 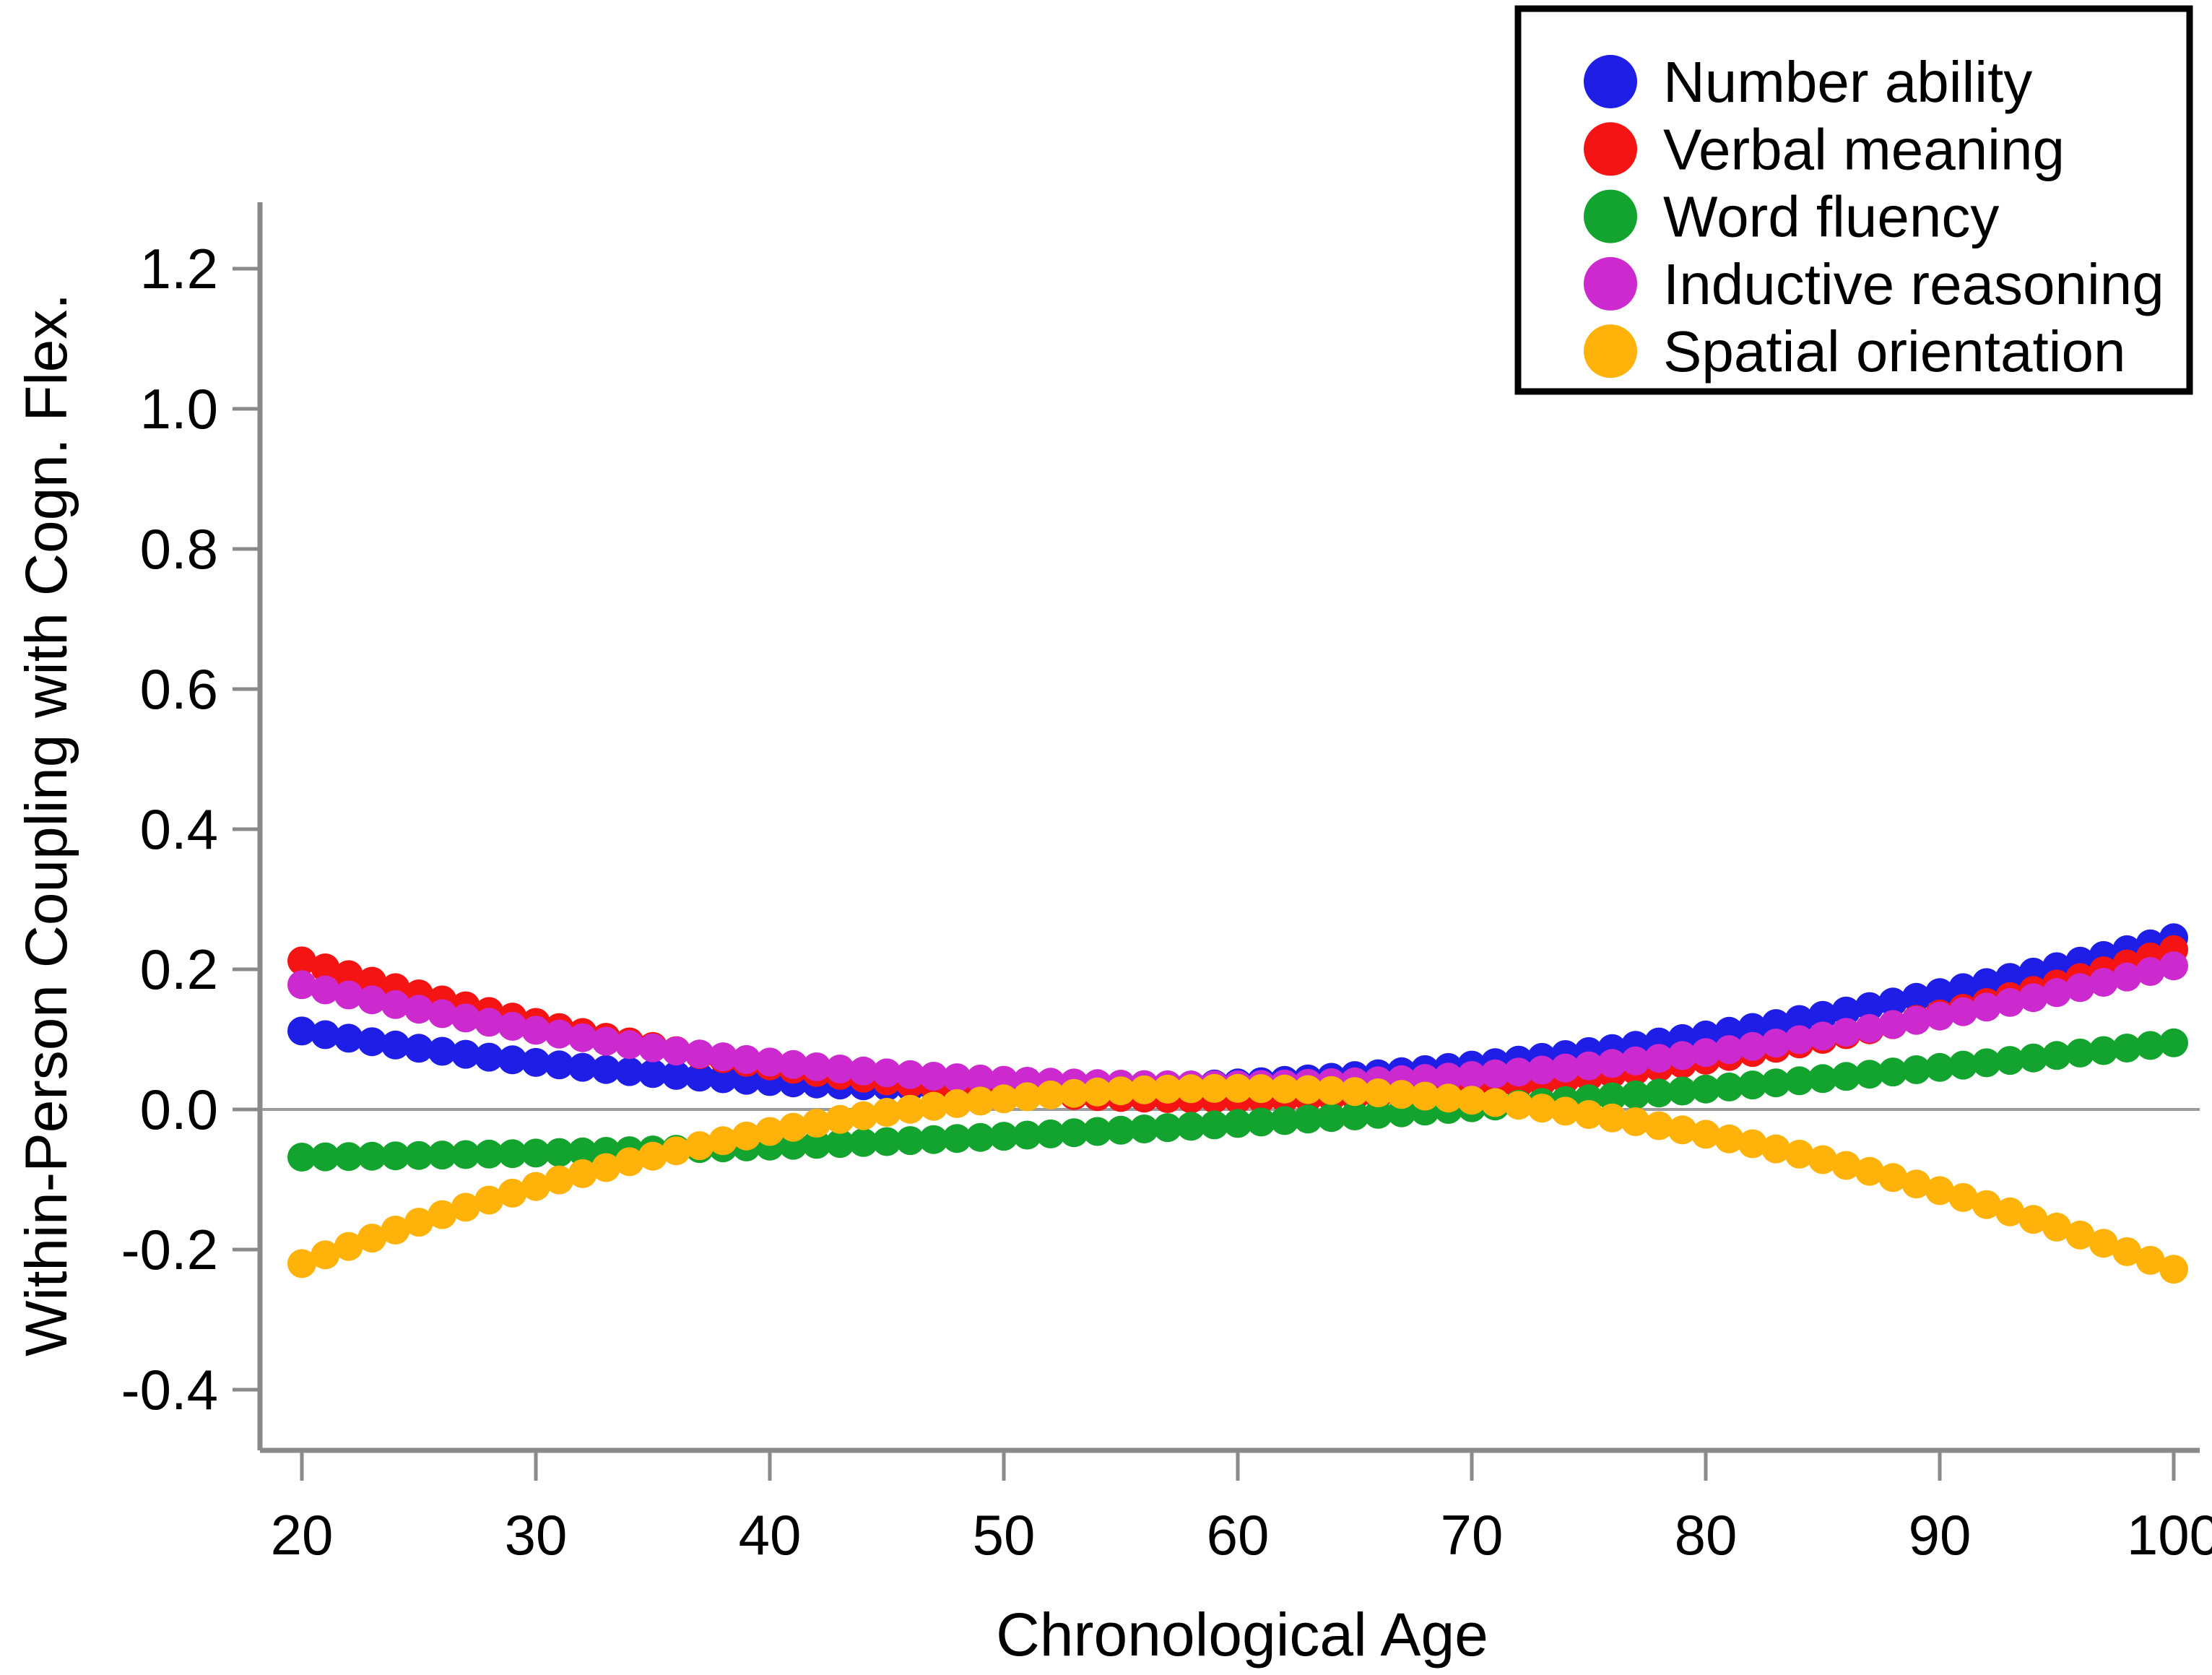 What do you see at coordinates (179, 1109) in the screenshot?
I see `y-tick-label: 0.0` at bounding box center [179, 1109].